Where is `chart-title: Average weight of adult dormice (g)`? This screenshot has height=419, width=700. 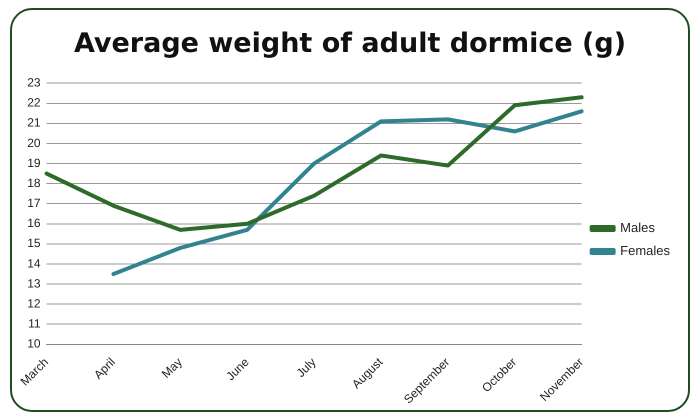 chart-title: Average weight of adult dormice (g) is located at coordinates (350, 43).